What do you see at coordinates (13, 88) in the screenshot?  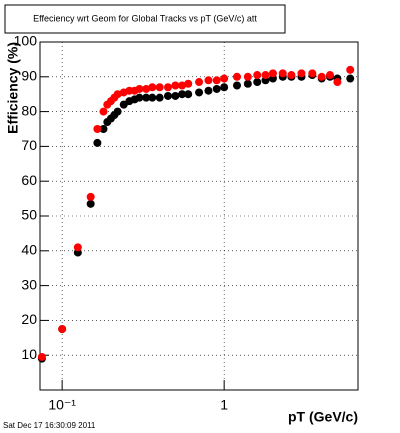 I see `y-axis-title: Efficiency (%)` at bounding box center [13, 88].